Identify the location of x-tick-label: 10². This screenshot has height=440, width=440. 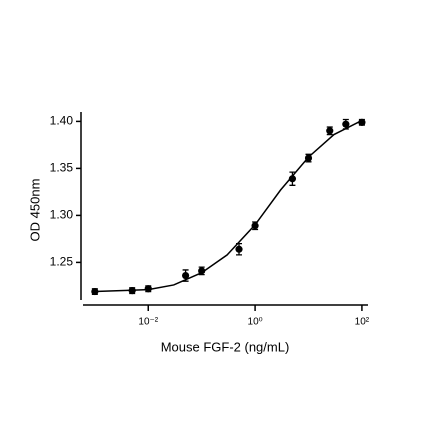
(362, 322).